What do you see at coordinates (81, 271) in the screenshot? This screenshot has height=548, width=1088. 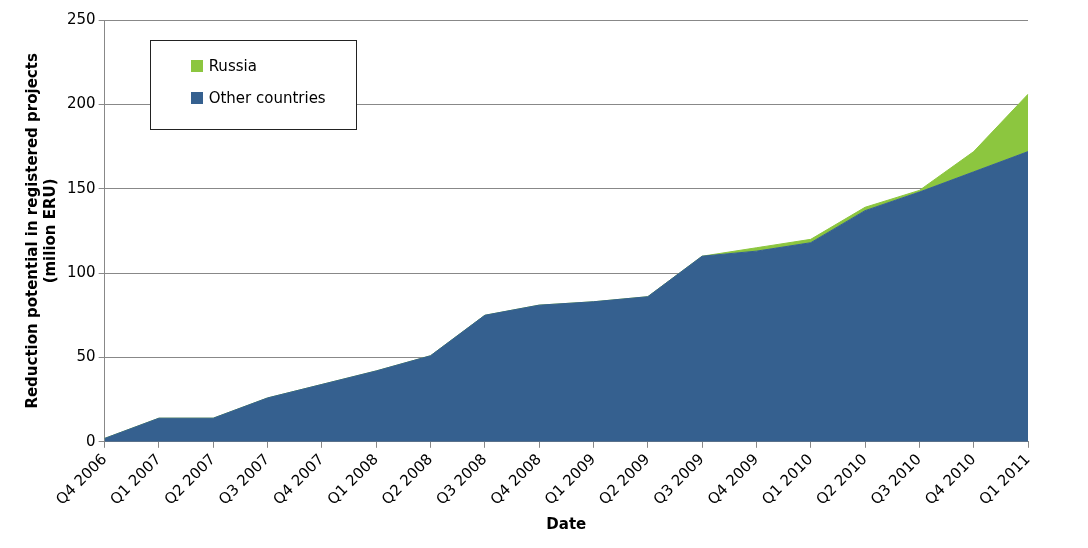 I see `y-tick-label: 100` at bounding box center [81, 271].